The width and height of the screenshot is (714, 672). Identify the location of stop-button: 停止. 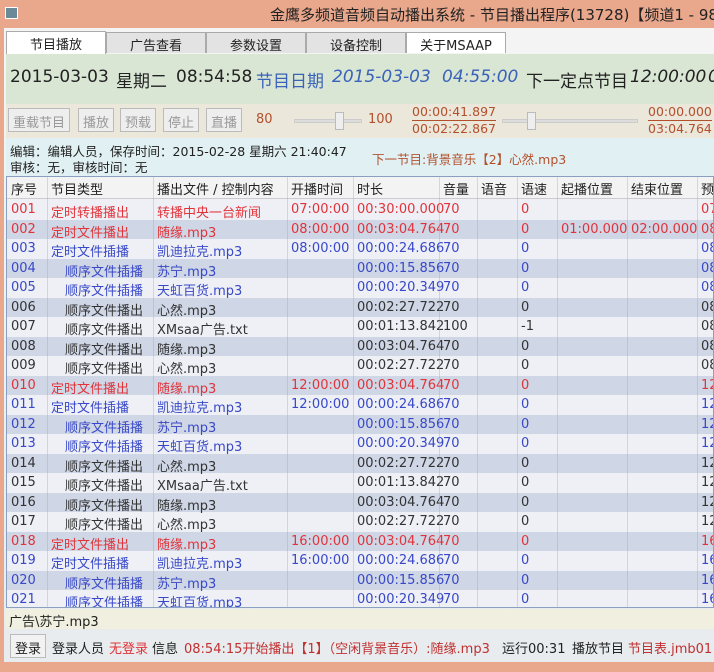
(181, 120).